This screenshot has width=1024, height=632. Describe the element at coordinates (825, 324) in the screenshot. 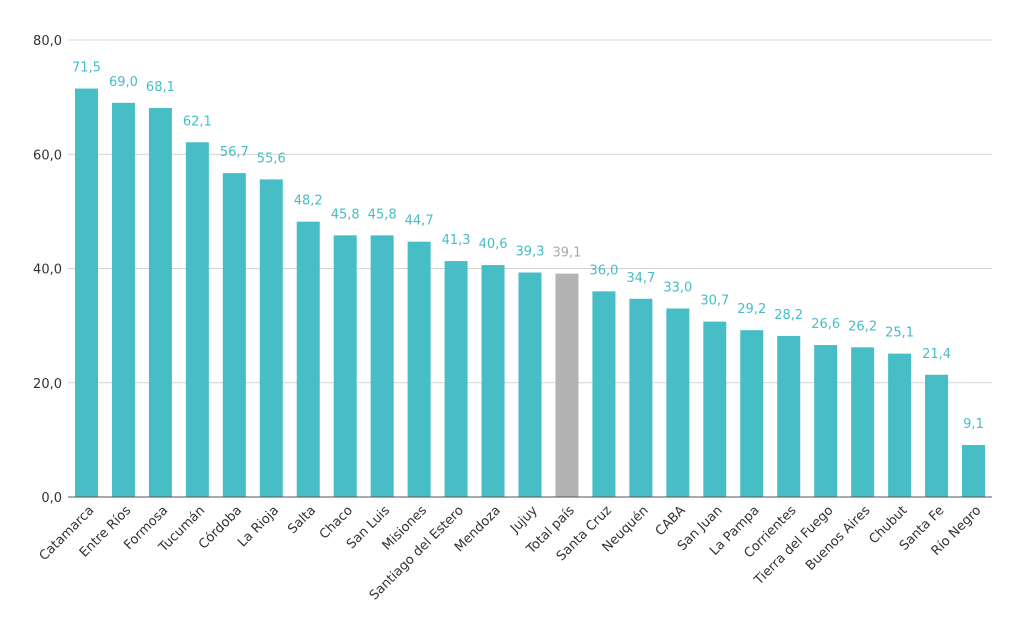

I see `data-label: 26,6` at that location.